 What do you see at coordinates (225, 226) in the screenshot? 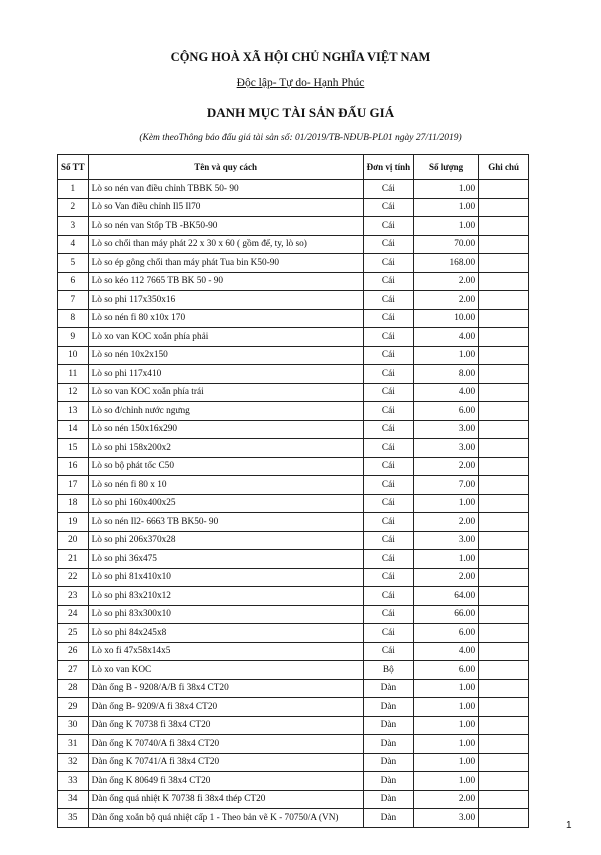
I see `item-name: Lò so nén van Stốp TB -BK50-90` at bounding box center [225, 226].